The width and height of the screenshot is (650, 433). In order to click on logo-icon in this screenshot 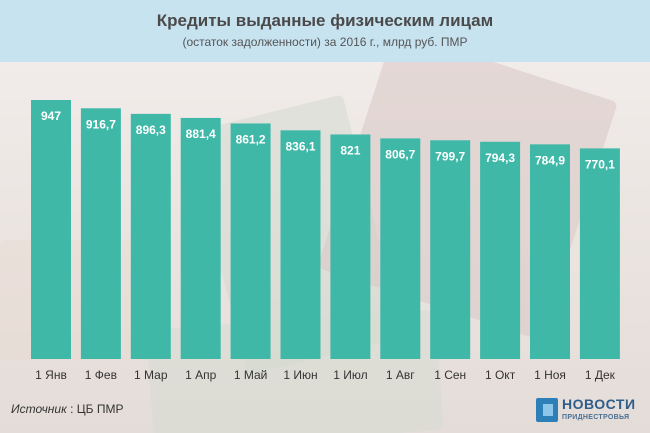, I will do `click(547, 410)`.